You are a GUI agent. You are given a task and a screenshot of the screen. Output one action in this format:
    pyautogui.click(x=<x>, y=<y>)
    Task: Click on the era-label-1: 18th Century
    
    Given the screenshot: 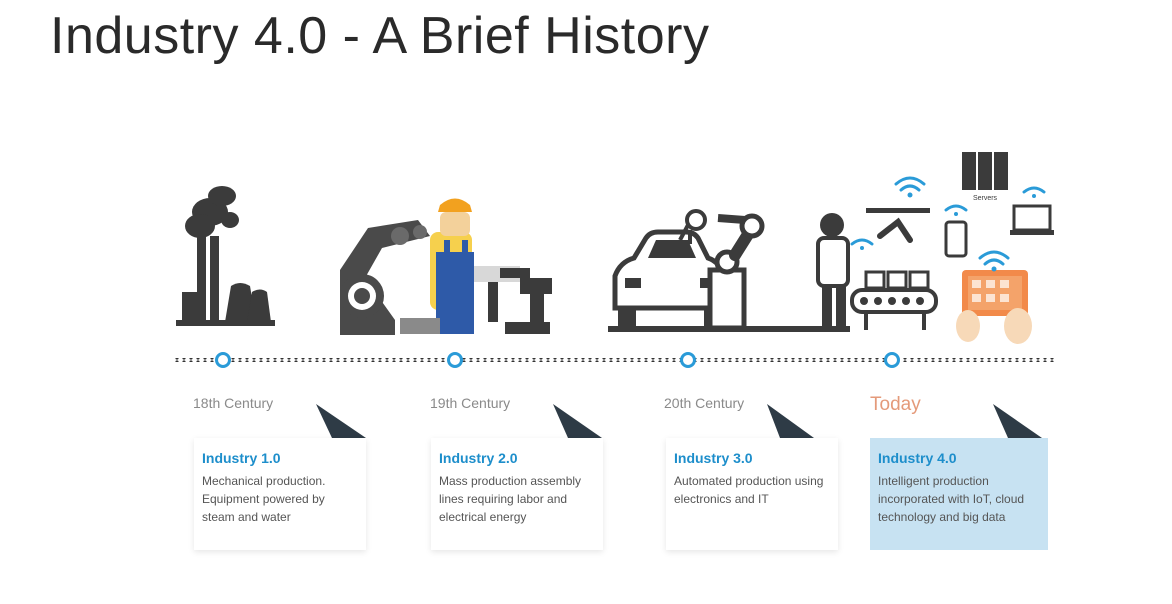 What is the action you would take?
    pyautogui.click(x=233, y=403)
    